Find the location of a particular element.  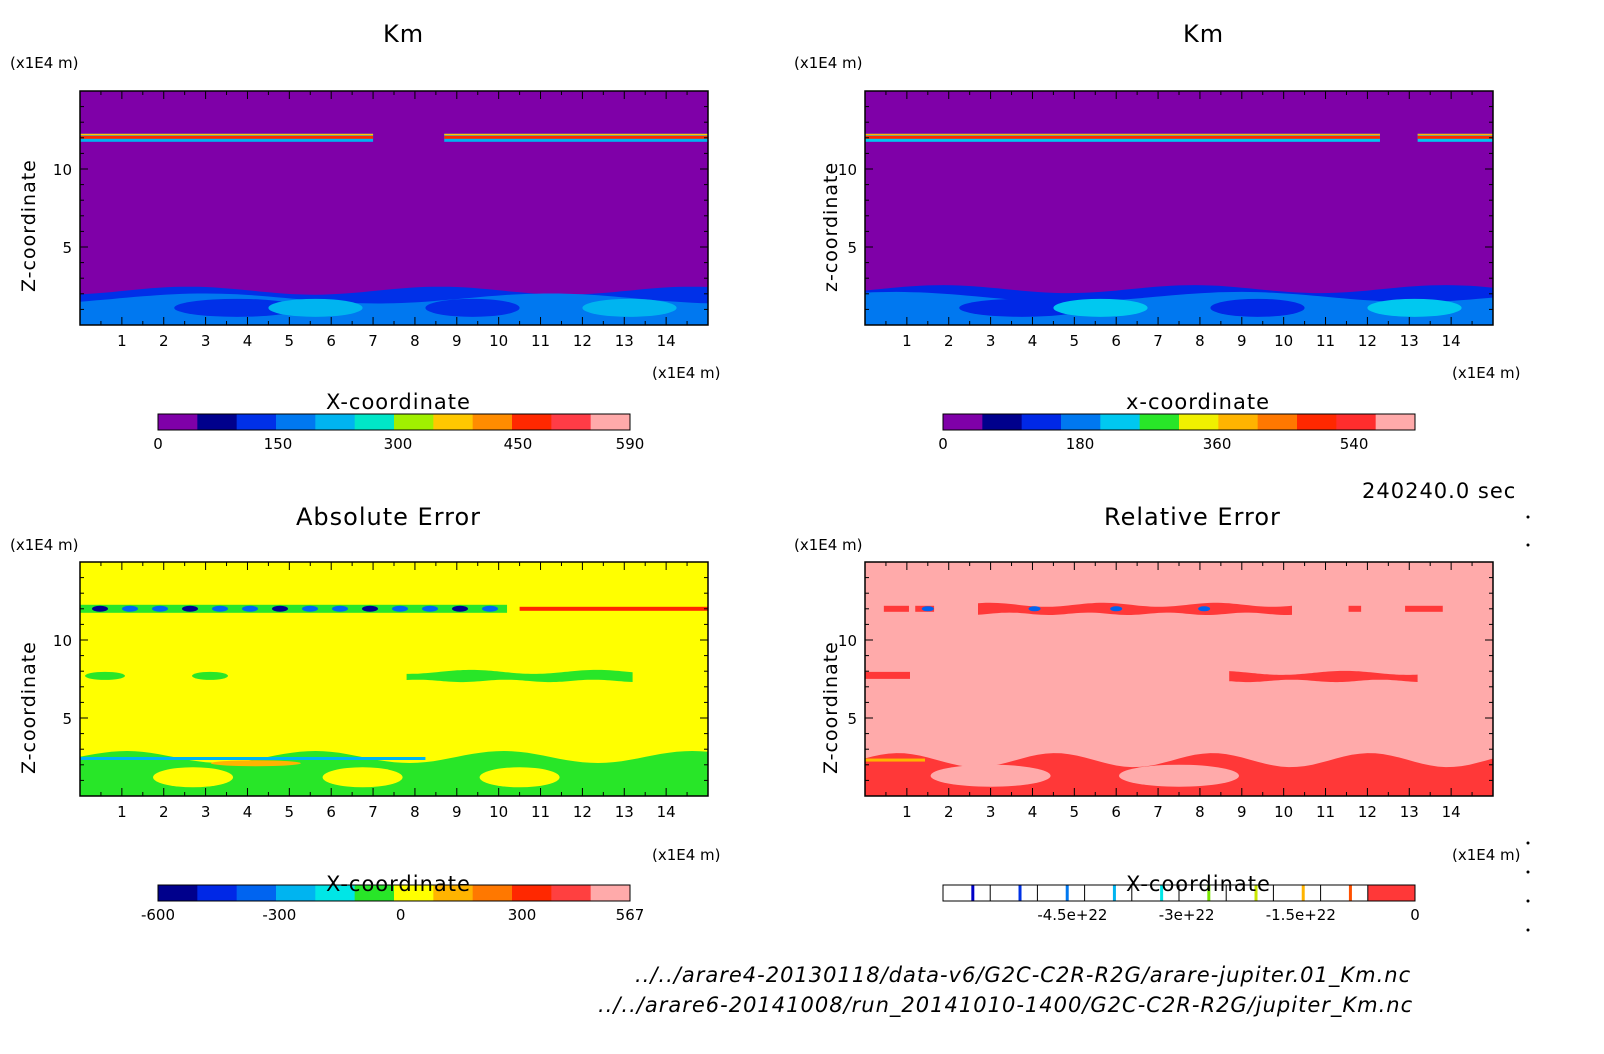

panel1-title: Km is located at coordinates (404, 34).